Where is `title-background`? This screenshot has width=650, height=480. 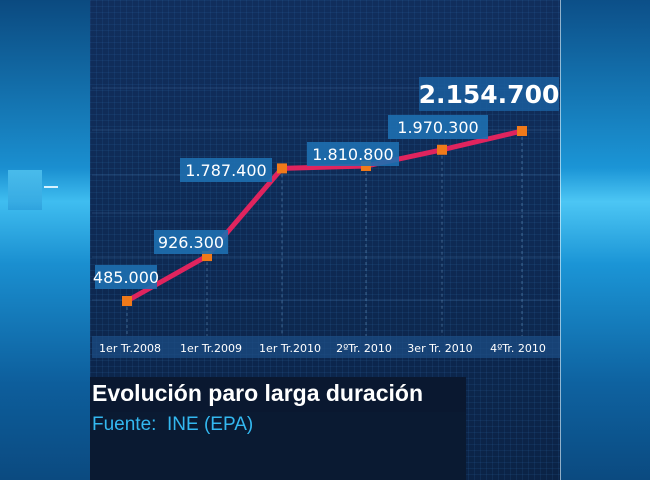 title-background is located at coordinates (278, 394).